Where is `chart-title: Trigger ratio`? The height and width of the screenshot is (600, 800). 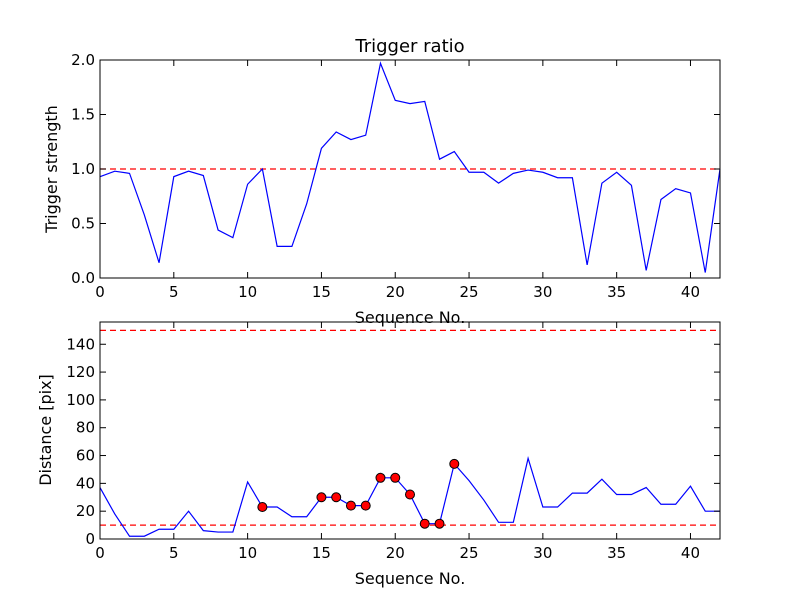 chart-title: Trigger ratio is located at coordinates (409, 46).